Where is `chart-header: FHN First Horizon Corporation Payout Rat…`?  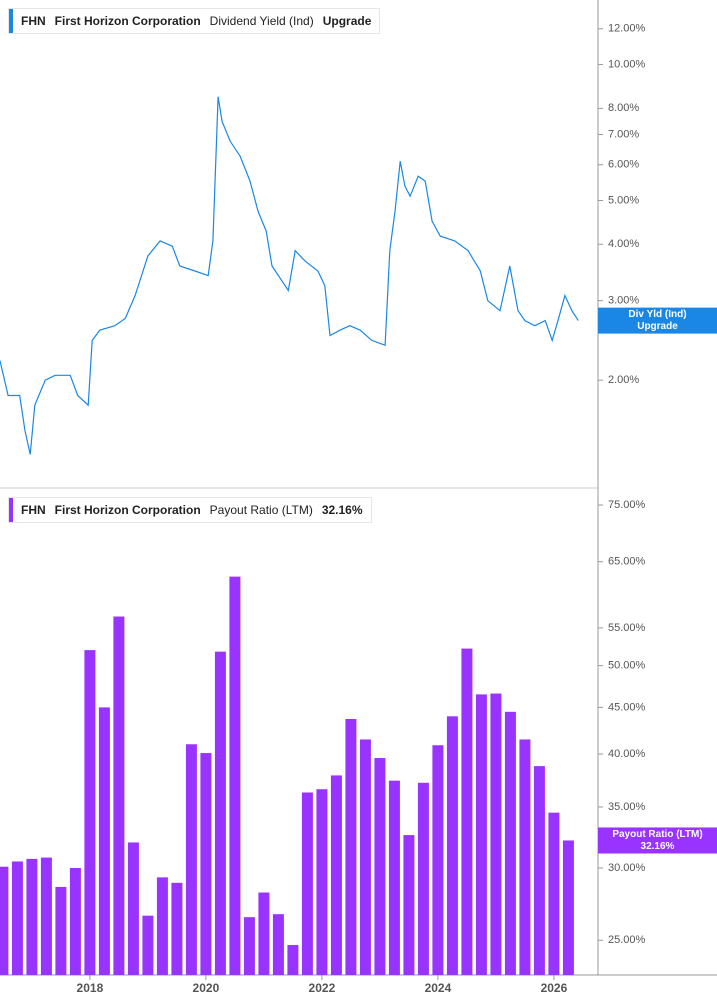
chart-header: FHN First Horizon Corporation Payout Rat… is located at coordinates (190, 510).